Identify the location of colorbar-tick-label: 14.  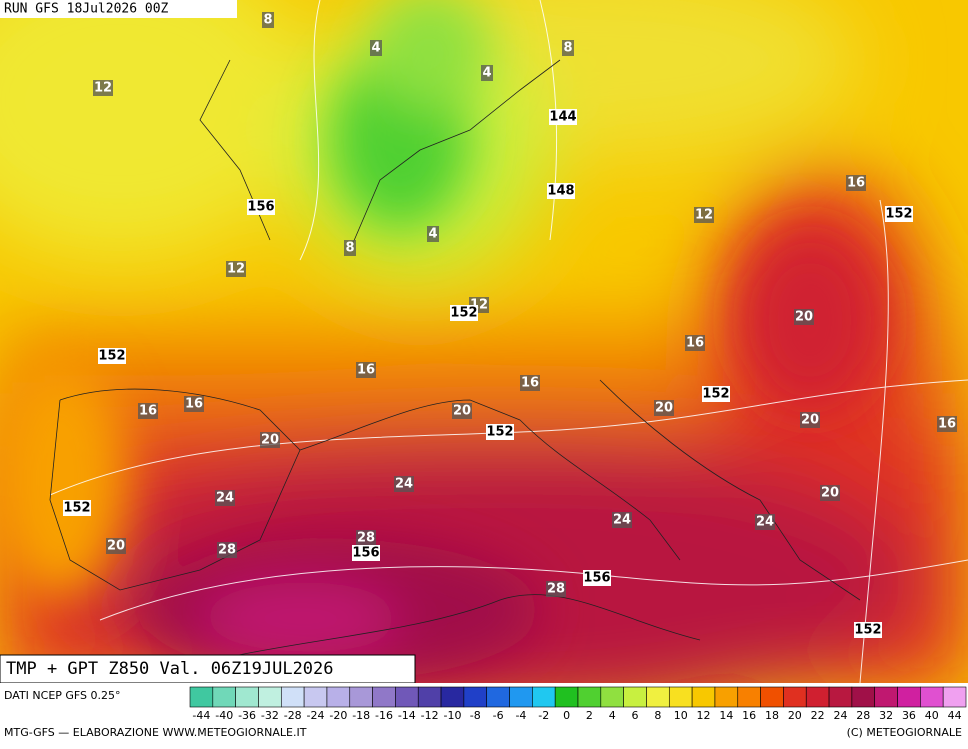
(726, 715).